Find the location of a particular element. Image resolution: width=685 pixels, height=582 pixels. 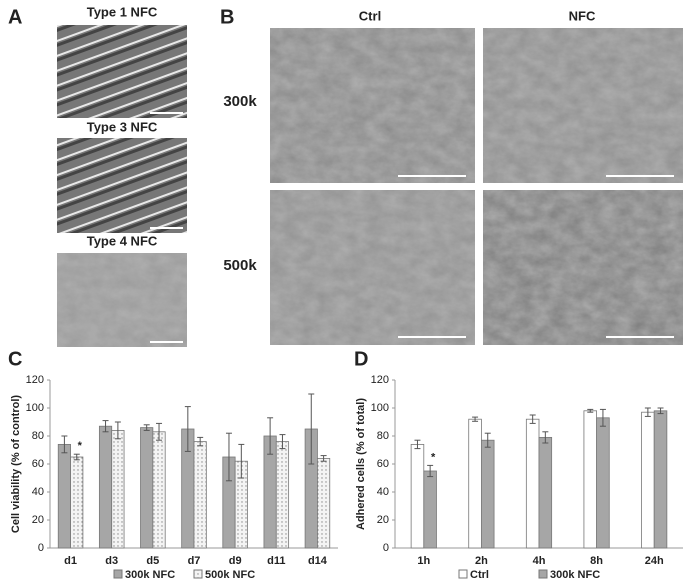

column-title: Ctrl is located at coordinates (370, 15).